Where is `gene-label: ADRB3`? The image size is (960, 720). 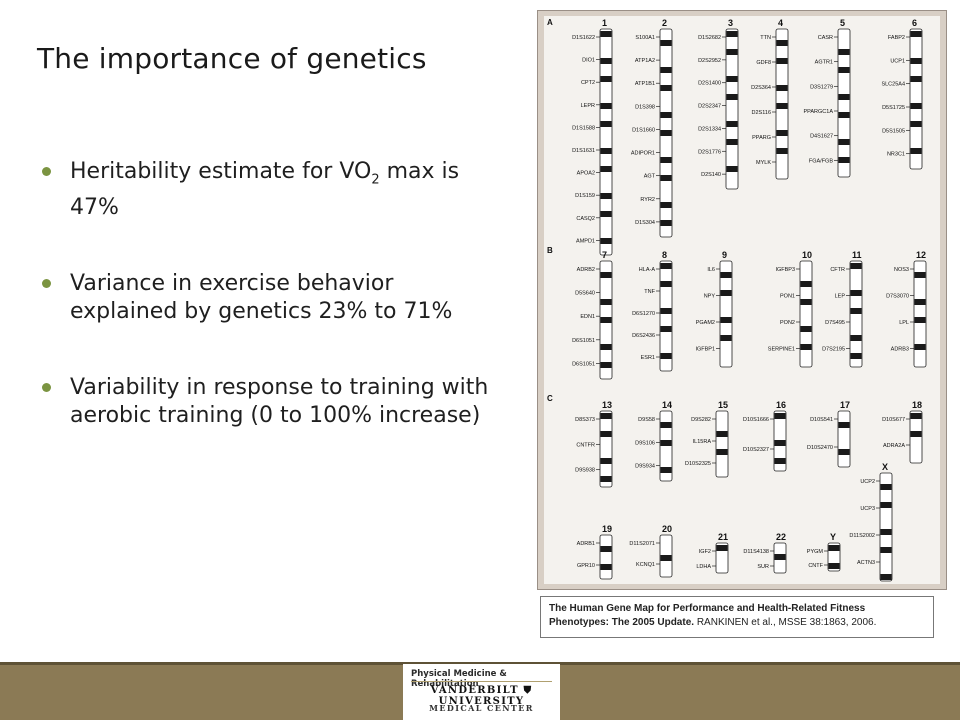
gene-label: ADRB3 is located at coordinates (900, 350).